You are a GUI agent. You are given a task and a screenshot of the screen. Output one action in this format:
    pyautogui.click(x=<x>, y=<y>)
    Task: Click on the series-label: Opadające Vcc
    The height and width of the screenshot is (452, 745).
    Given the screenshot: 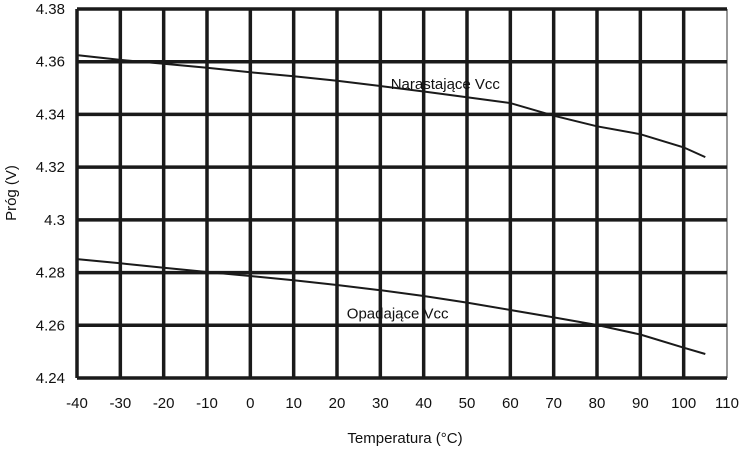 What is the action you would take?
    pyautogui.click(x=398, y=313)
    